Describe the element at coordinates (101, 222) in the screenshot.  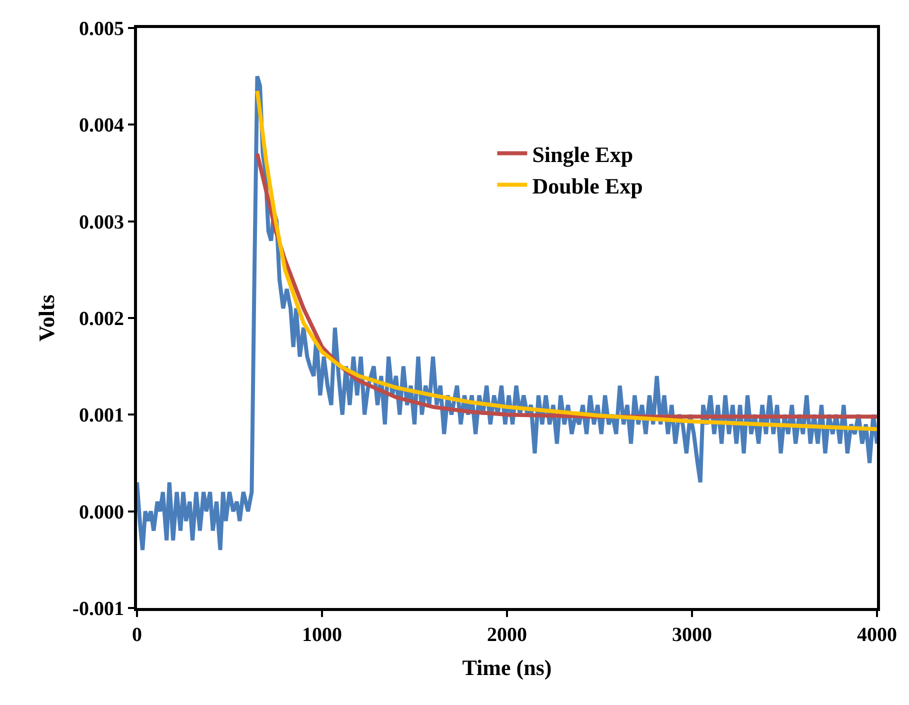
I see `y-tick-label: 0.003` at that location.